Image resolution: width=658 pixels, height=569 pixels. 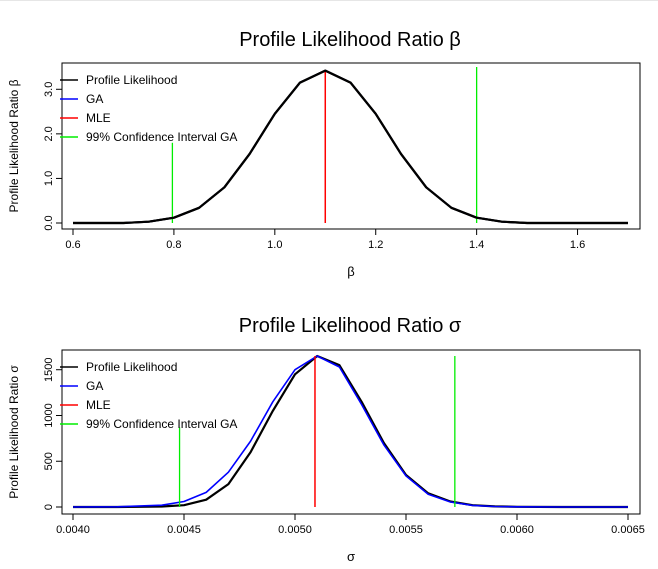 What do you see at coordinates (72, 245) in the screenshot?
I see `x-tick-label: 0.6` at bounding box center [72, 245].